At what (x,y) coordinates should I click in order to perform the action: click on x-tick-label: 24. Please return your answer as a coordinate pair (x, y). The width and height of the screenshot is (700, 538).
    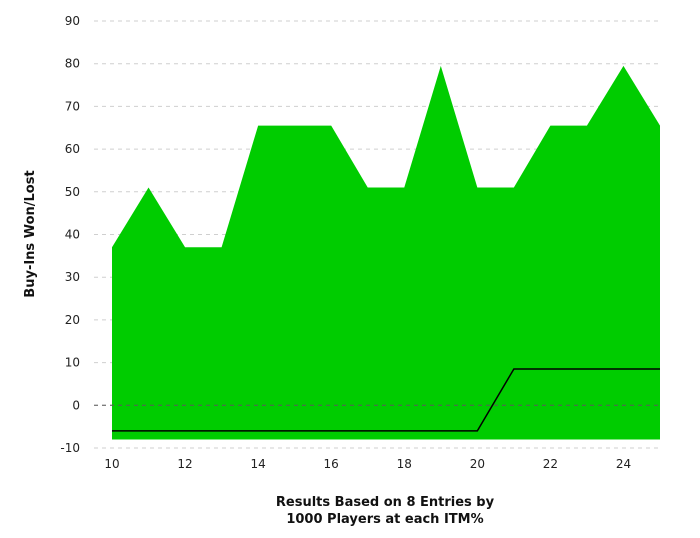
    Looking at the image, I should click on (623, 464).